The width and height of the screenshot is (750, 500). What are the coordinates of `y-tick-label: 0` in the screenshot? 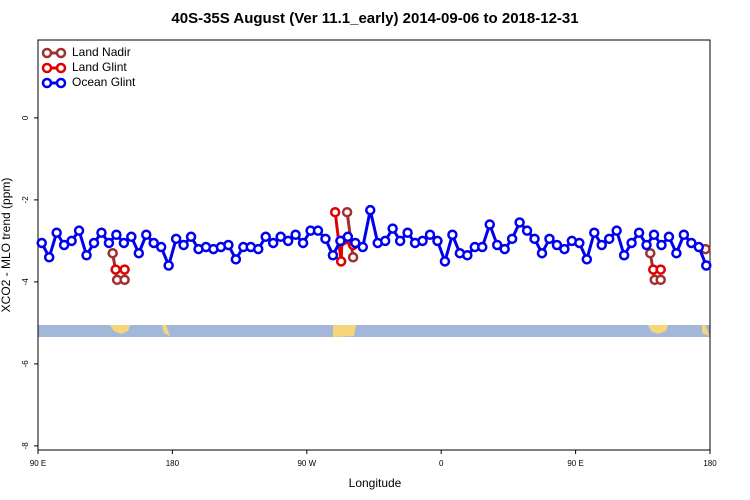 It's located at (25, 117).